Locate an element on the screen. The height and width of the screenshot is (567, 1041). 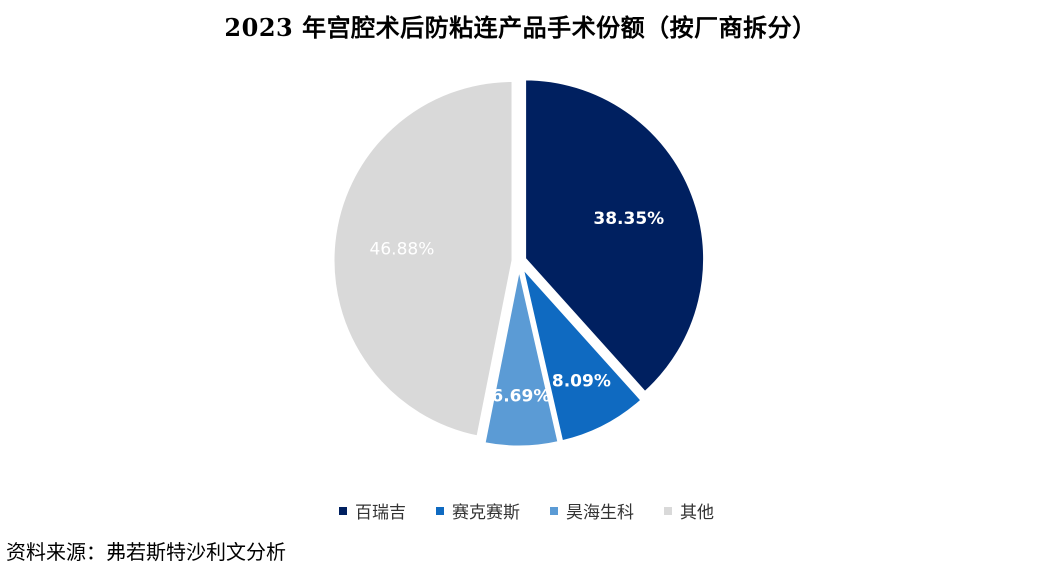
pie-slice-label-2: 6.69% is located at coordinates (520, 397).